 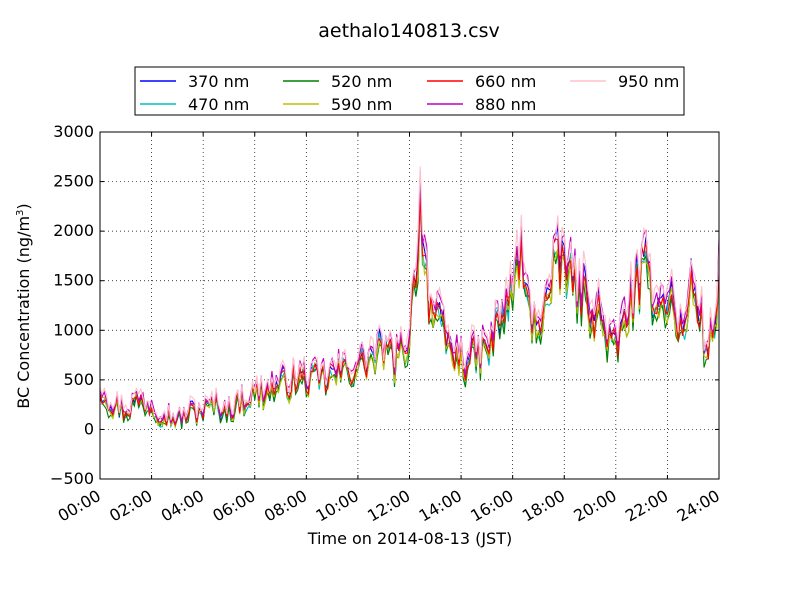 I want to click on y-tick-label: 2500, so click(x=73, y=181).